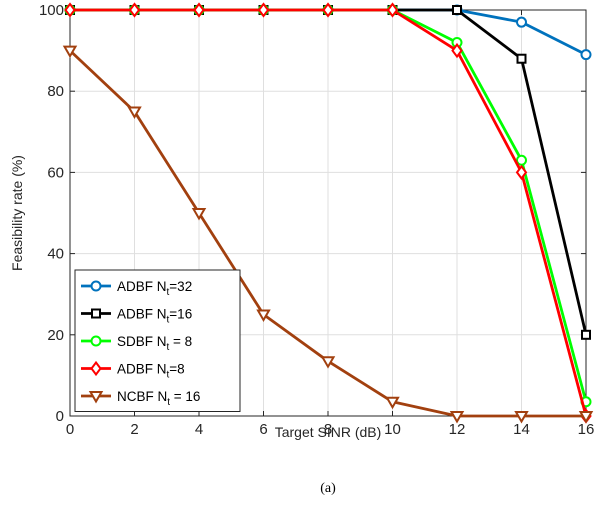 The height and width of the screenshot is (510, 597). Describe the element at coordinates (55, 335) in the screenshot. I see `y-tick-label: 20` at that location.